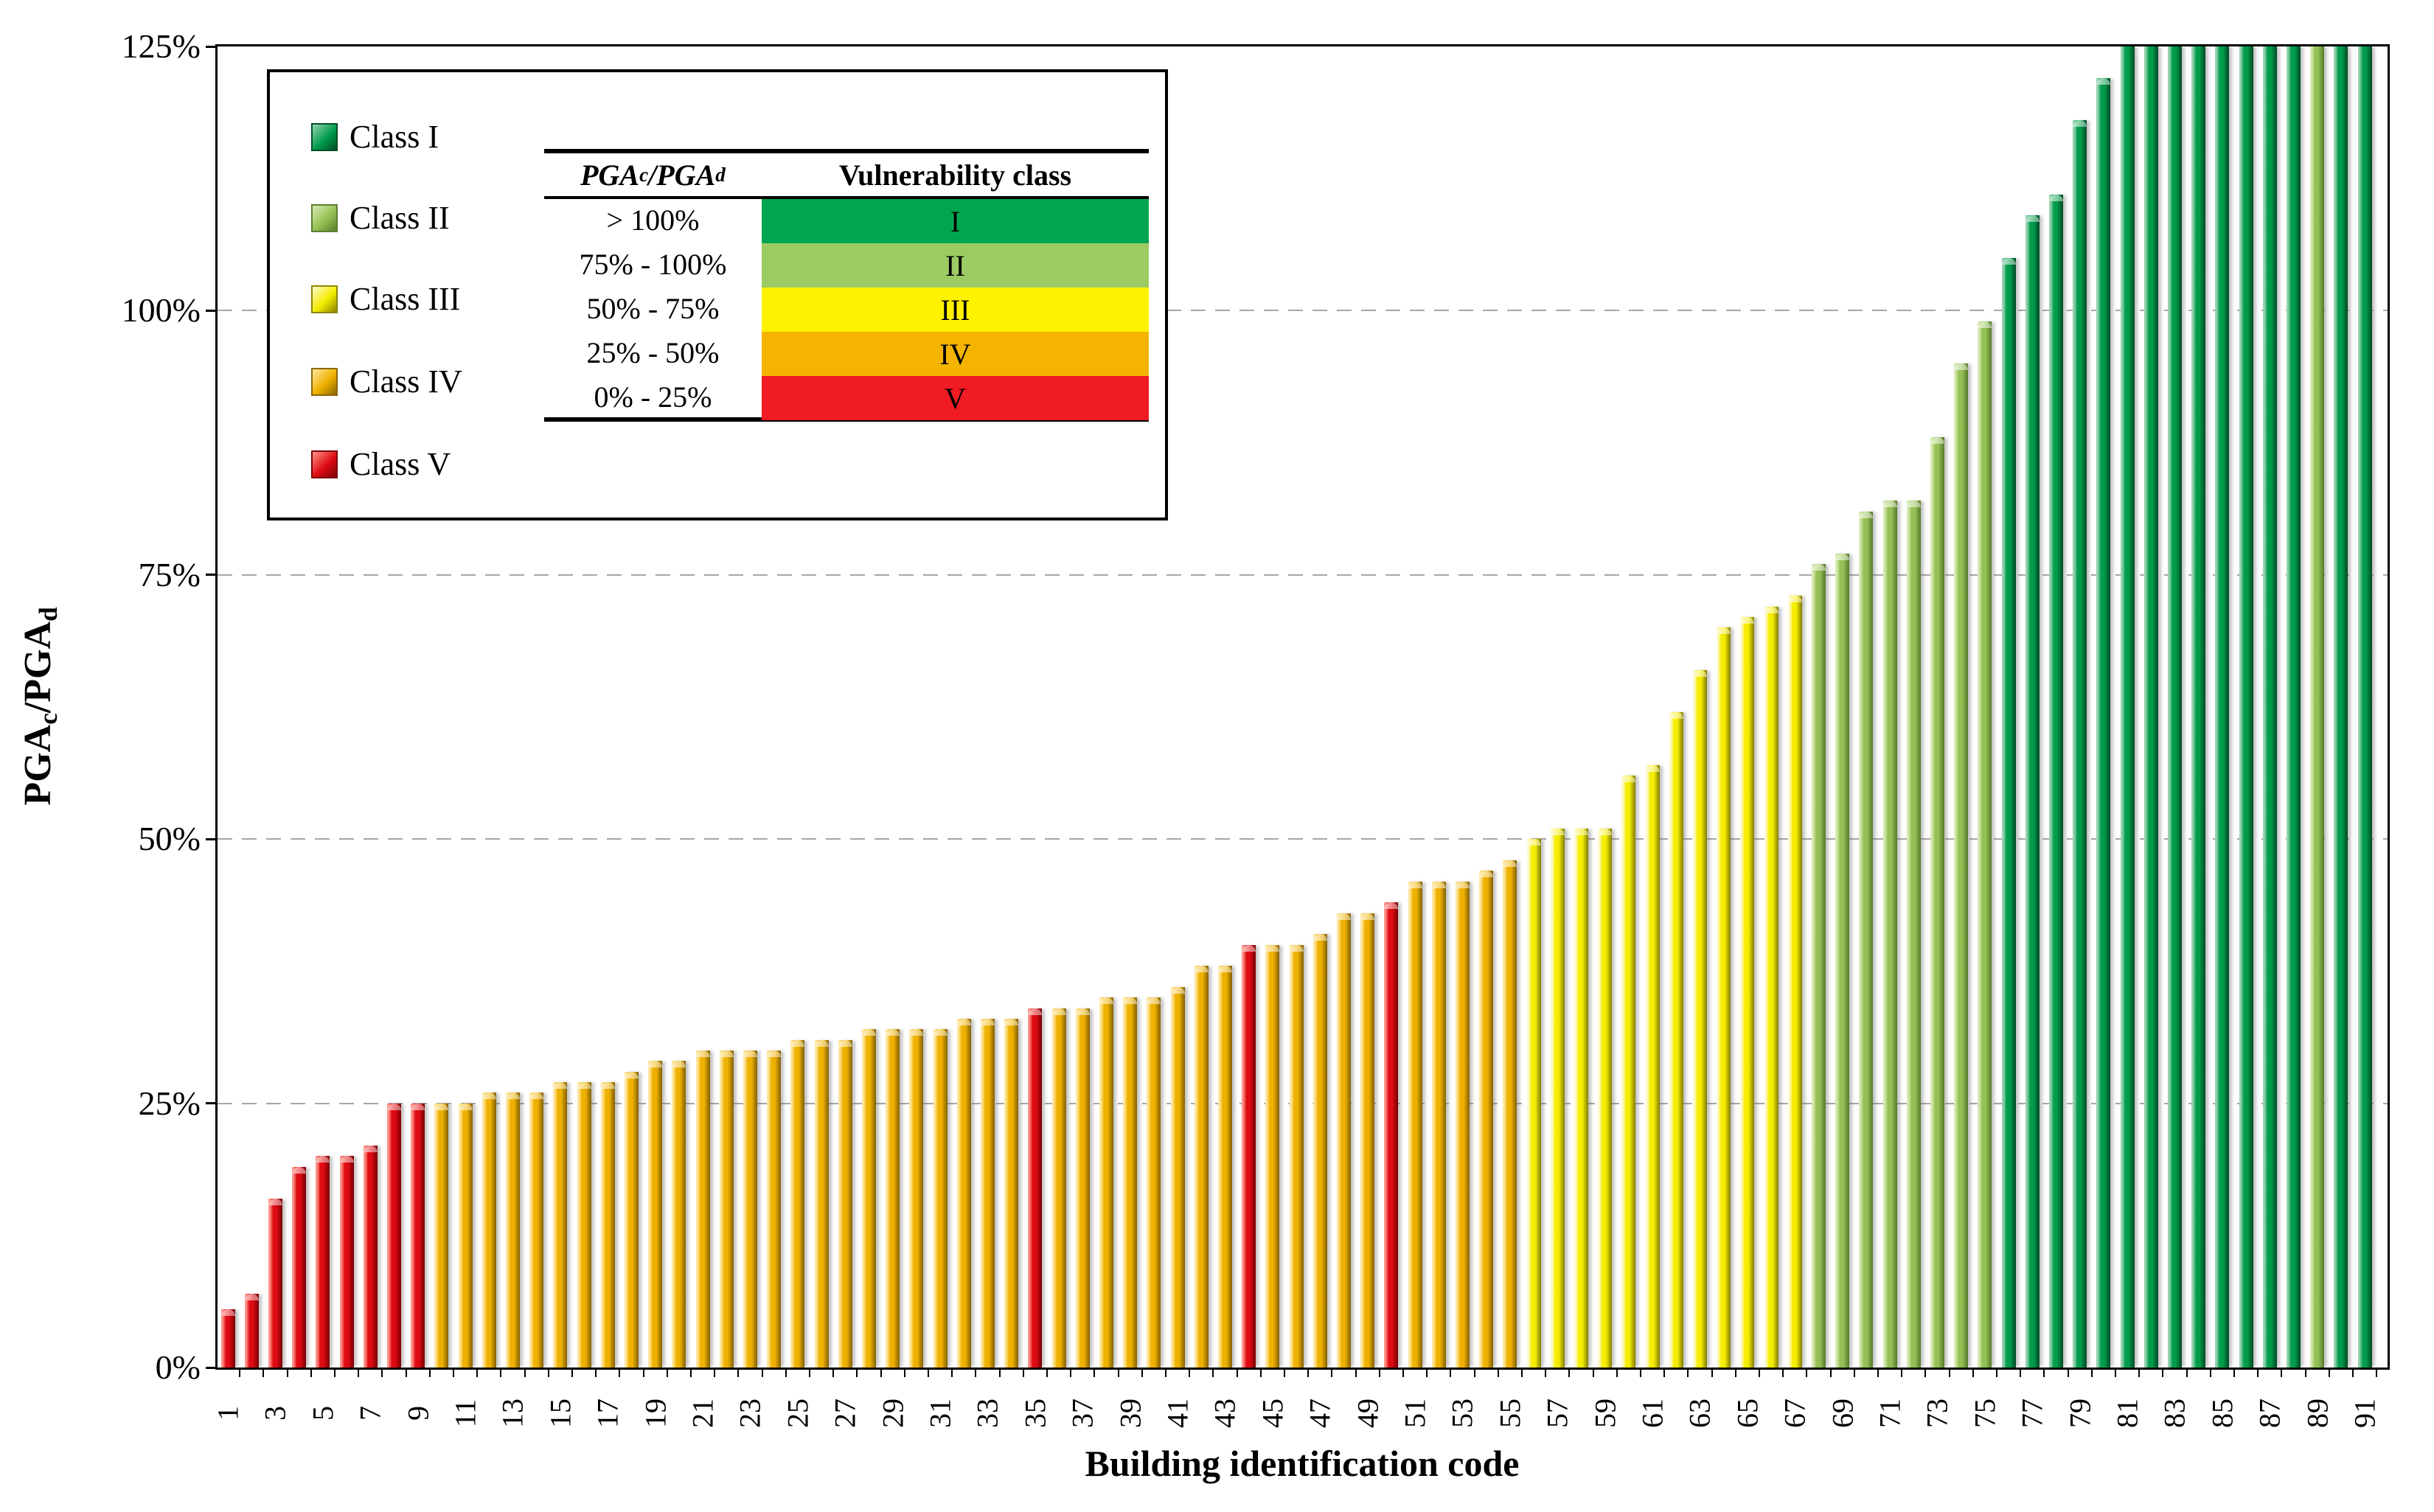  What do you see at coordinates (964, 1193) in the screenshot?
I see `bar-32-class-IV` at bounding box center [964, 1193].